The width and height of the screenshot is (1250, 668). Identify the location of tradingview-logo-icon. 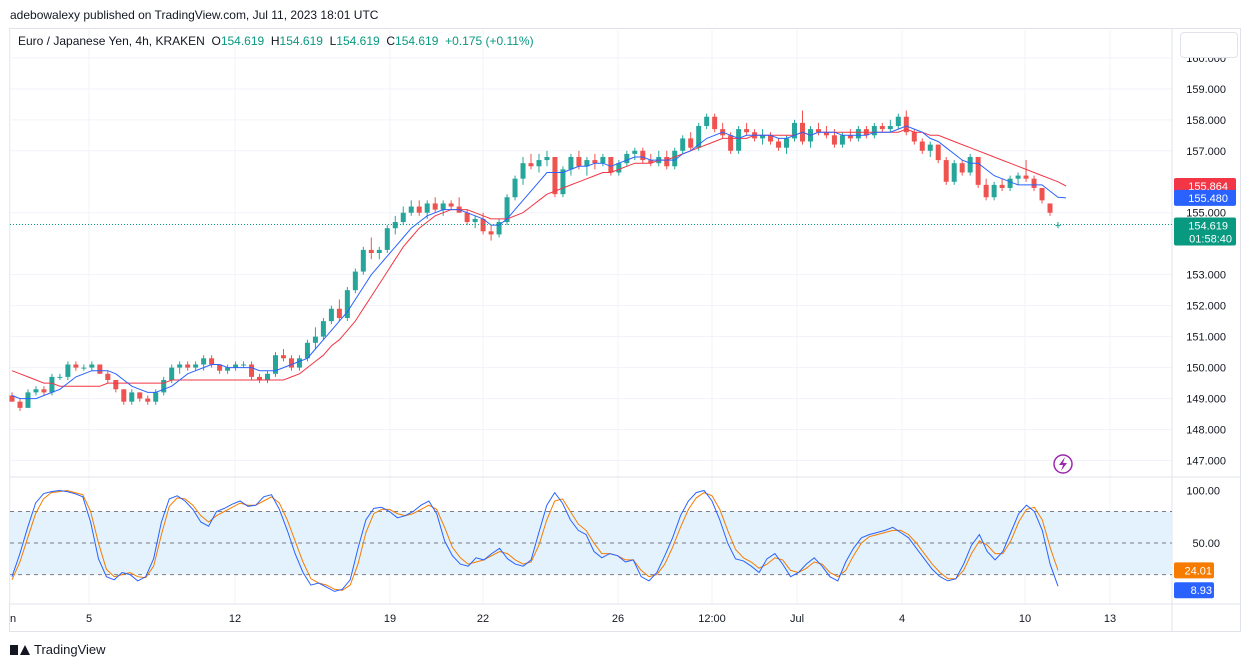
(20, 650).